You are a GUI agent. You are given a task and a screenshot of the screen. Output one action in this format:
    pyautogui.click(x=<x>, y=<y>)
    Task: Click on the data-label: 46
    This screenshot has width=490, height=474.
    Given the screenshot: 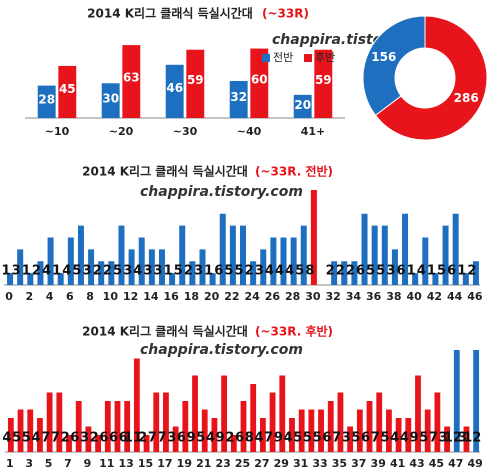 What is the action you would take?
    pyautogui.click(x=174, y=88)
    